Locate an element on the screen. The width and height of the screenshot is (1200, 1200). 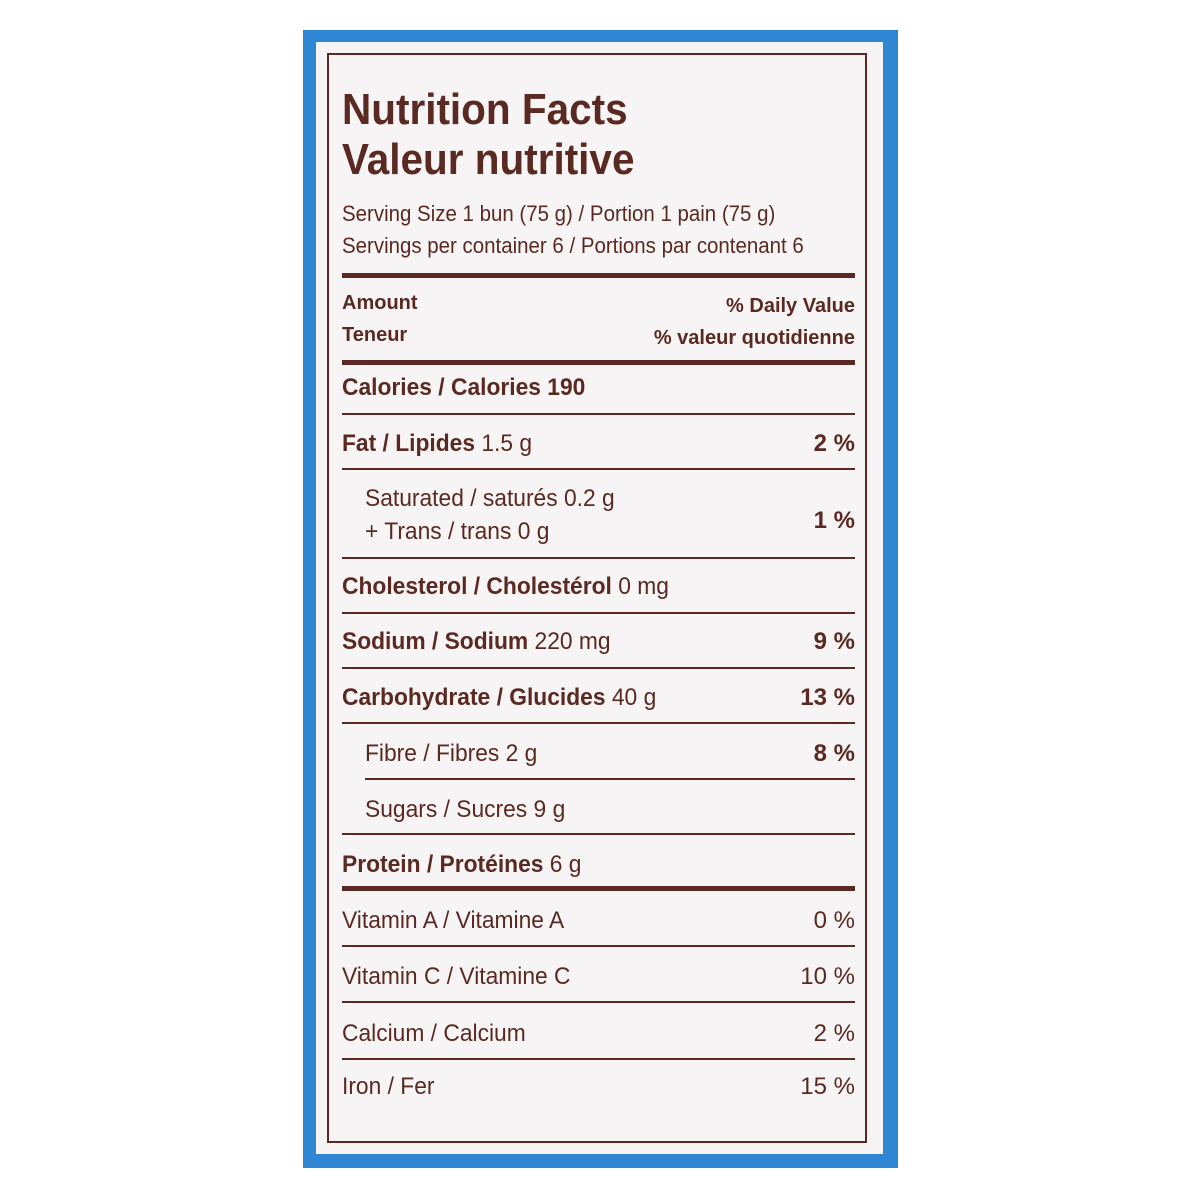
protein-label: Protein / Protéines is located at coordinates (443, 864).